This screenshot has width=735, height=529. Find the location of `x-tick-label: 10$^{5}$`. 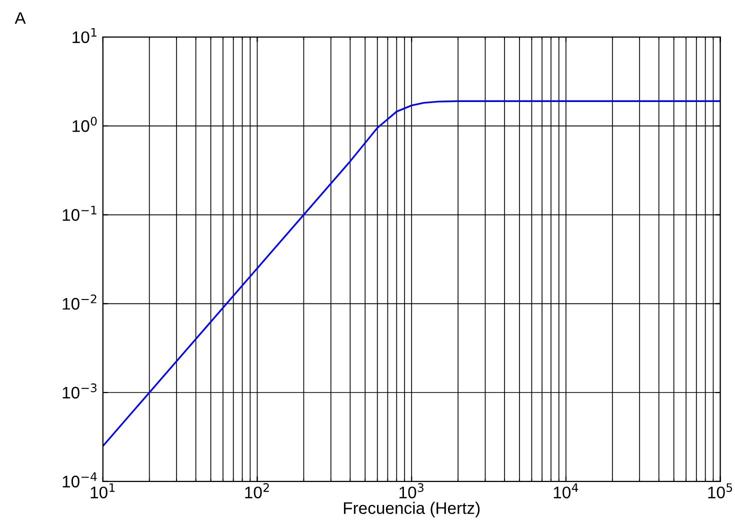

x-tick-label: 10$^{5}$ is located at coordinates (720, 490).